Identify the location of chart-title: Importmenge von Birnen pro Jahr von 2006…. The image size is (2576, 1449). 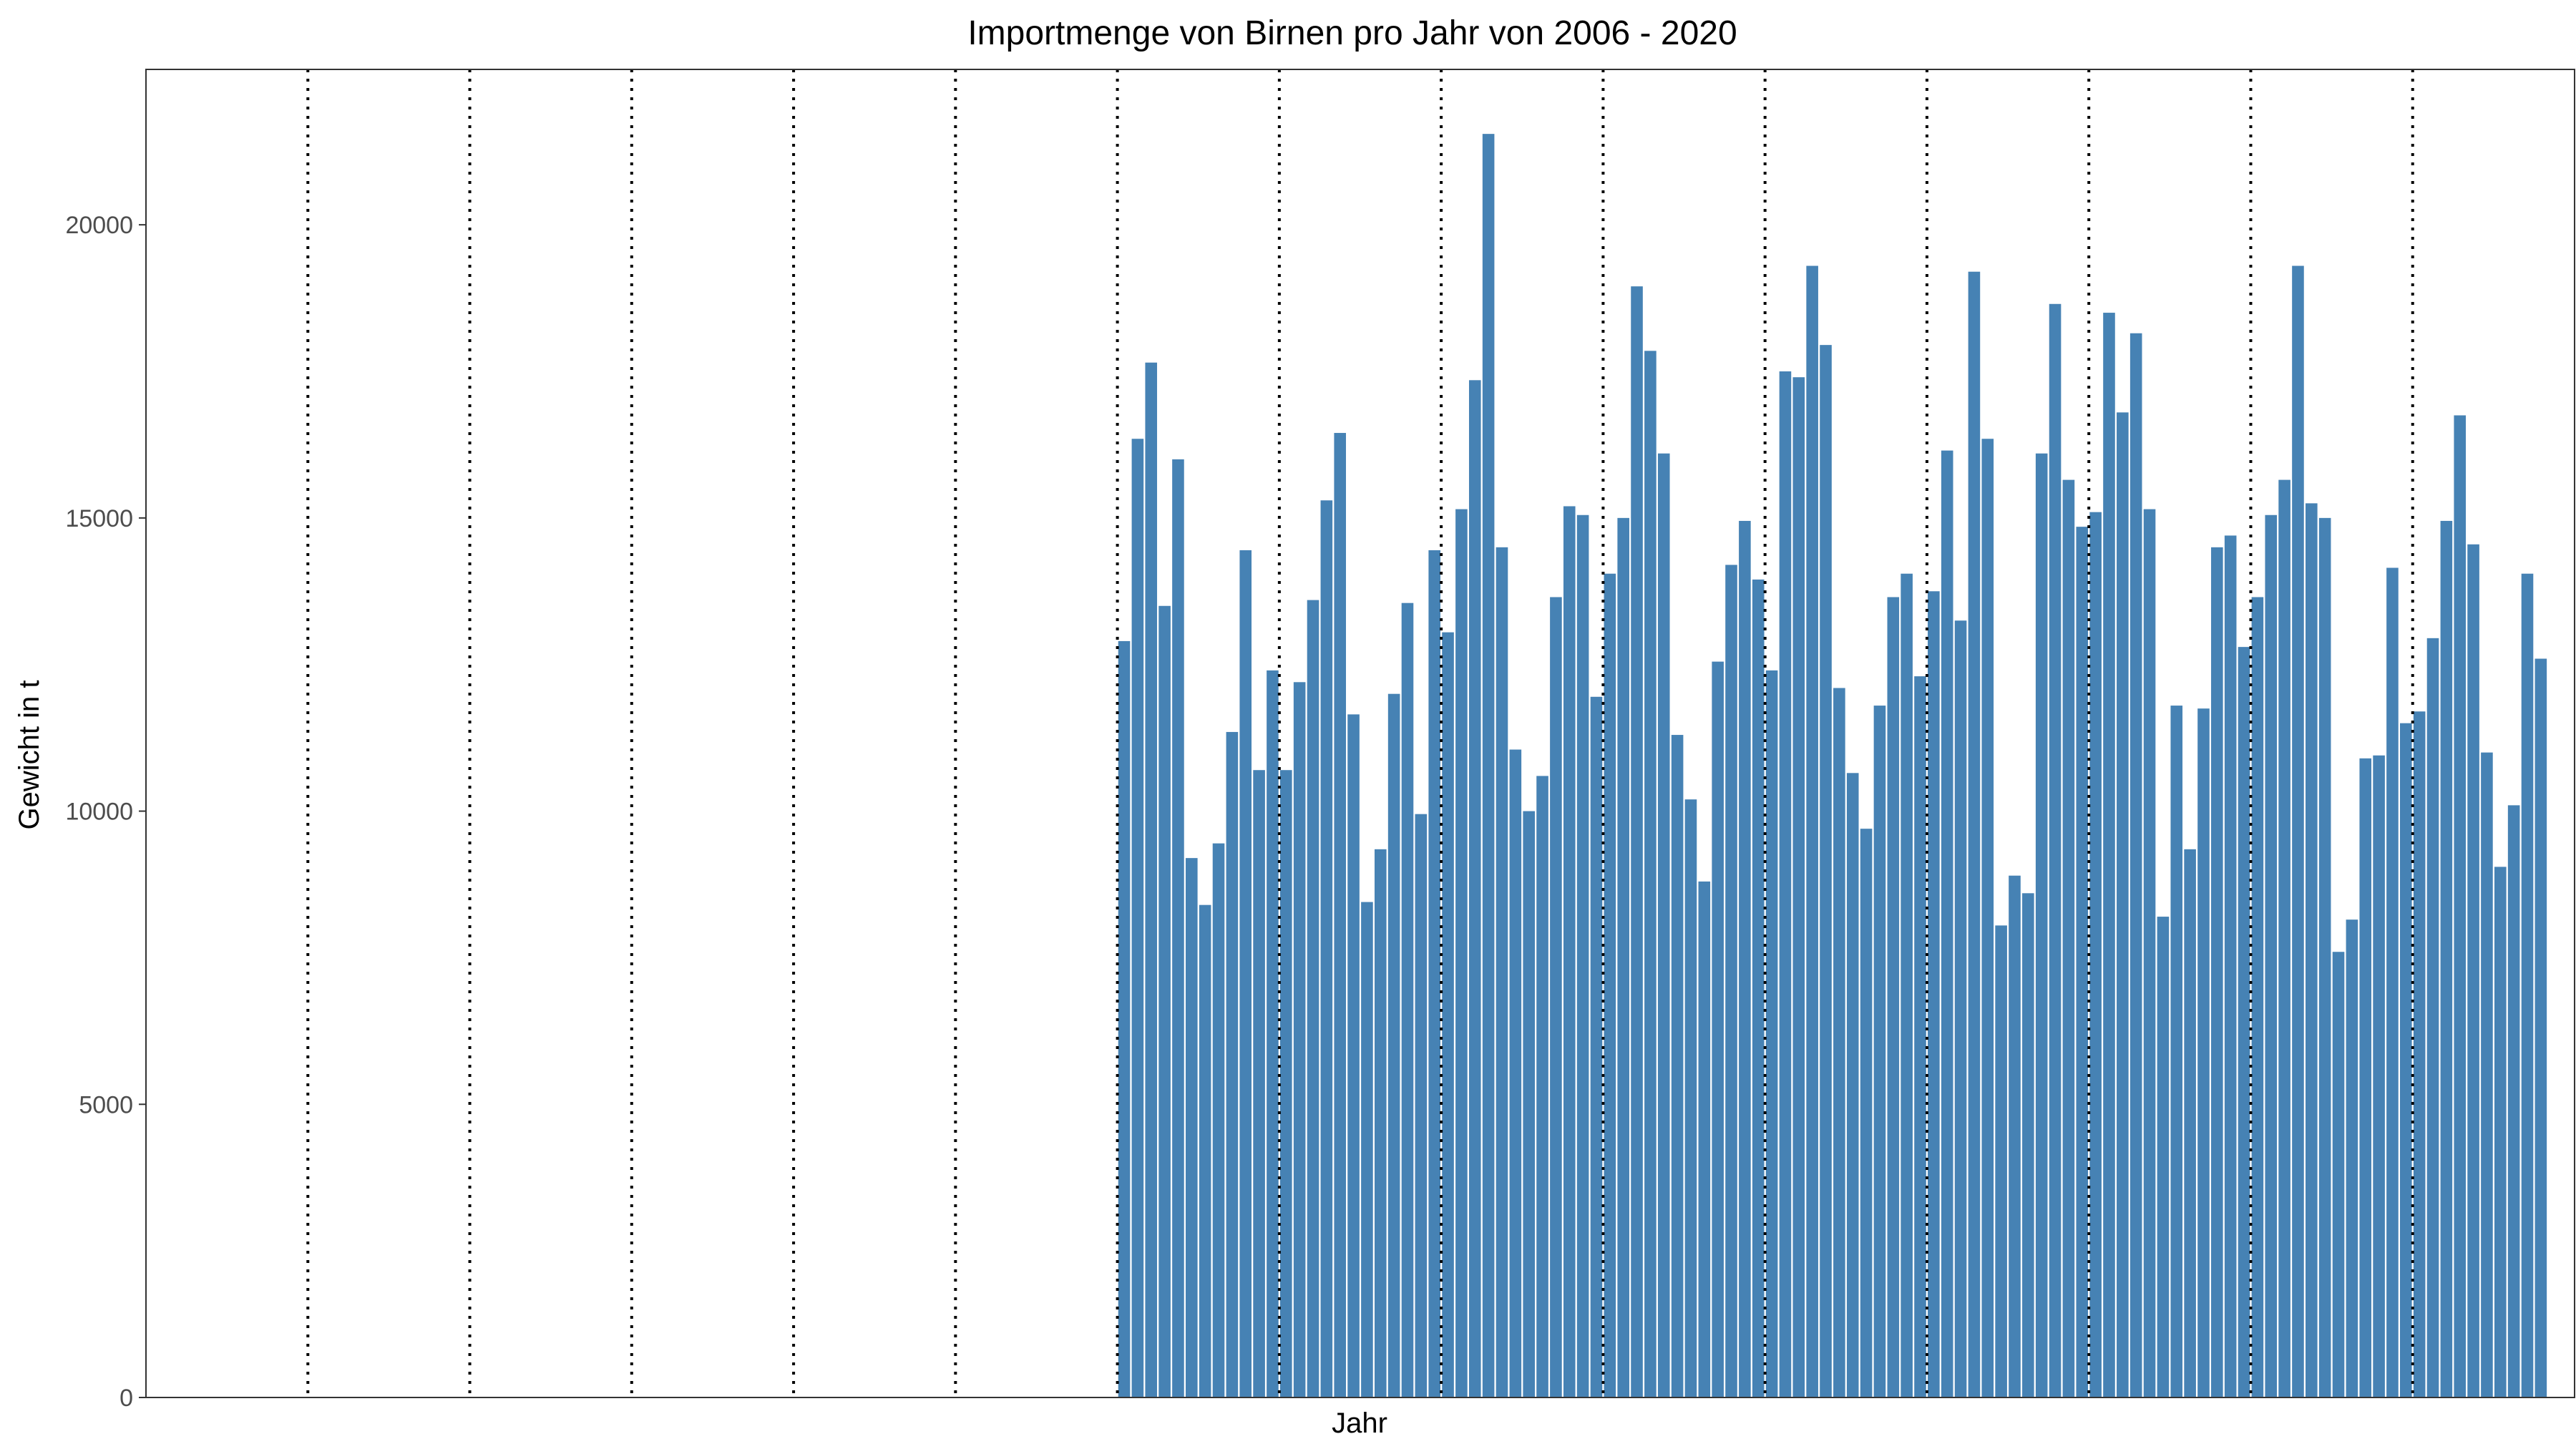
(1352, 33).